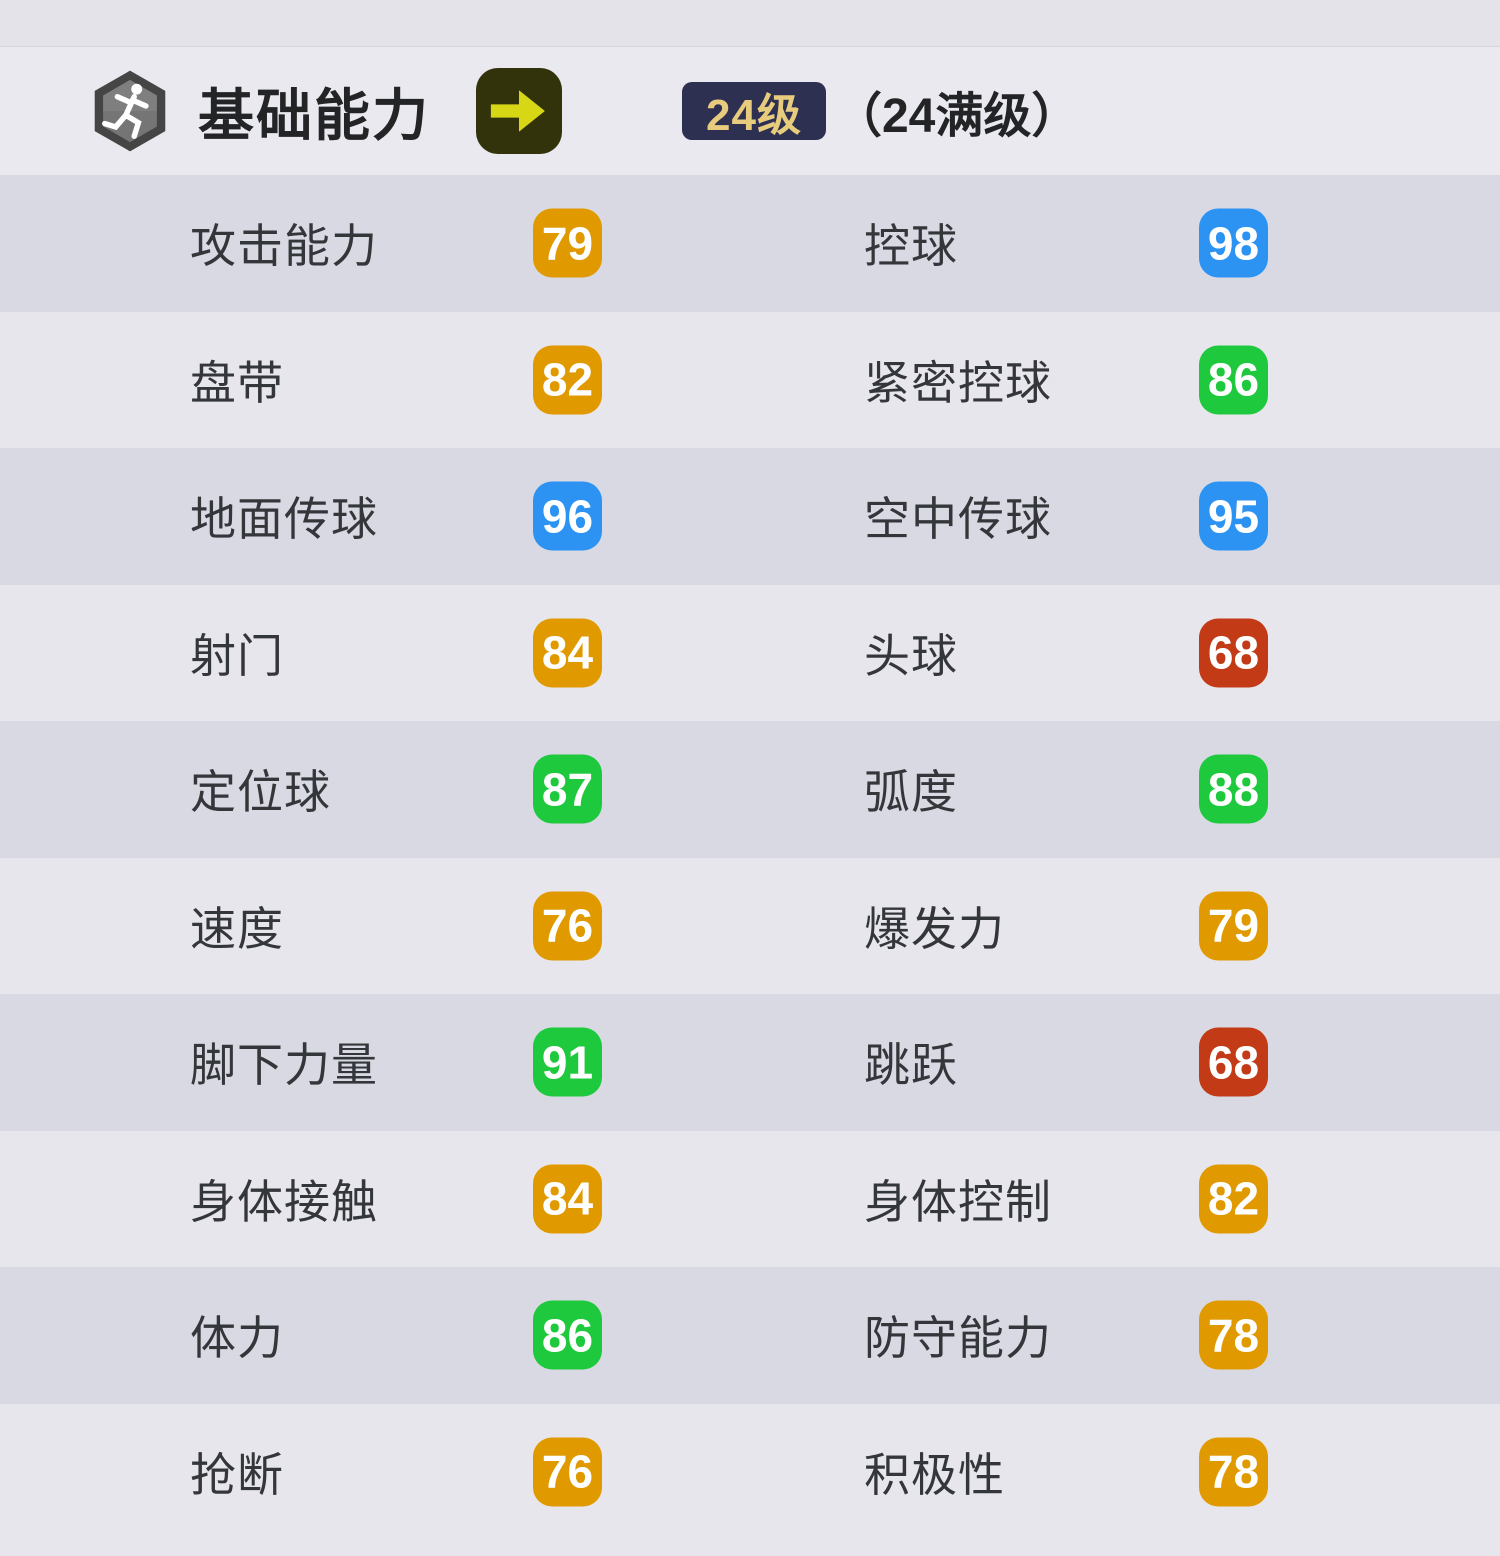  I want to click on stat-row: 抢断 76 积极性 78, so click(750, 1472).